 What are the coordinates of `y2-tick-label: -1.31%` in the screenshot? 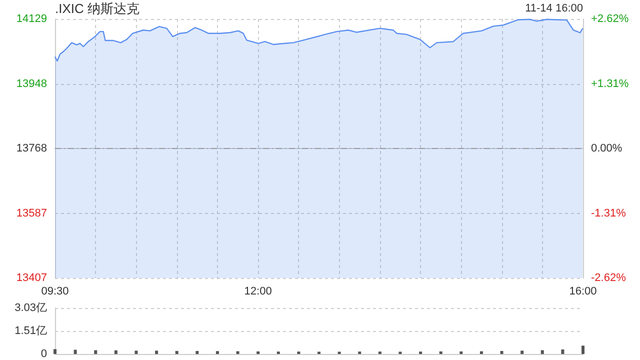 It's located at (608, 213).